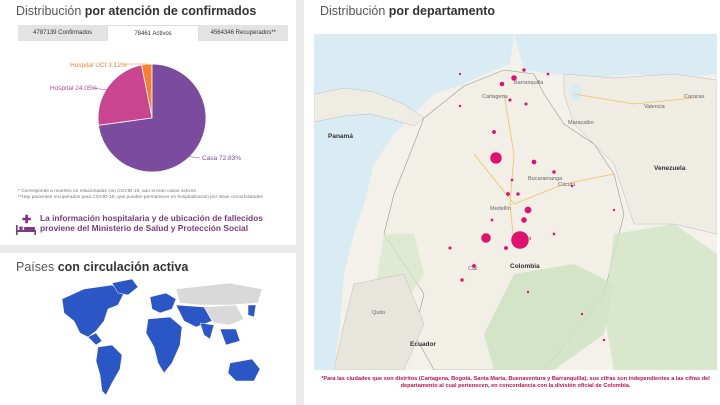 This screenshot has height=405, width=720. I want to click on dot-tolima, so click(524, 220).